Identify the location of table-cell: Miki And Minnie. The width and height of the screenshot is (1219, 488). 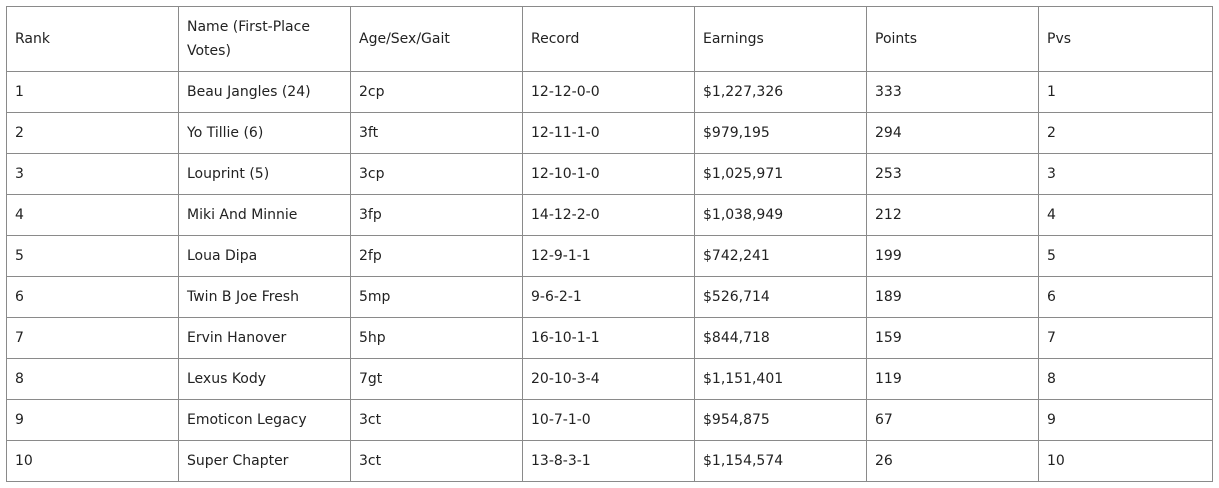
(264, 215).